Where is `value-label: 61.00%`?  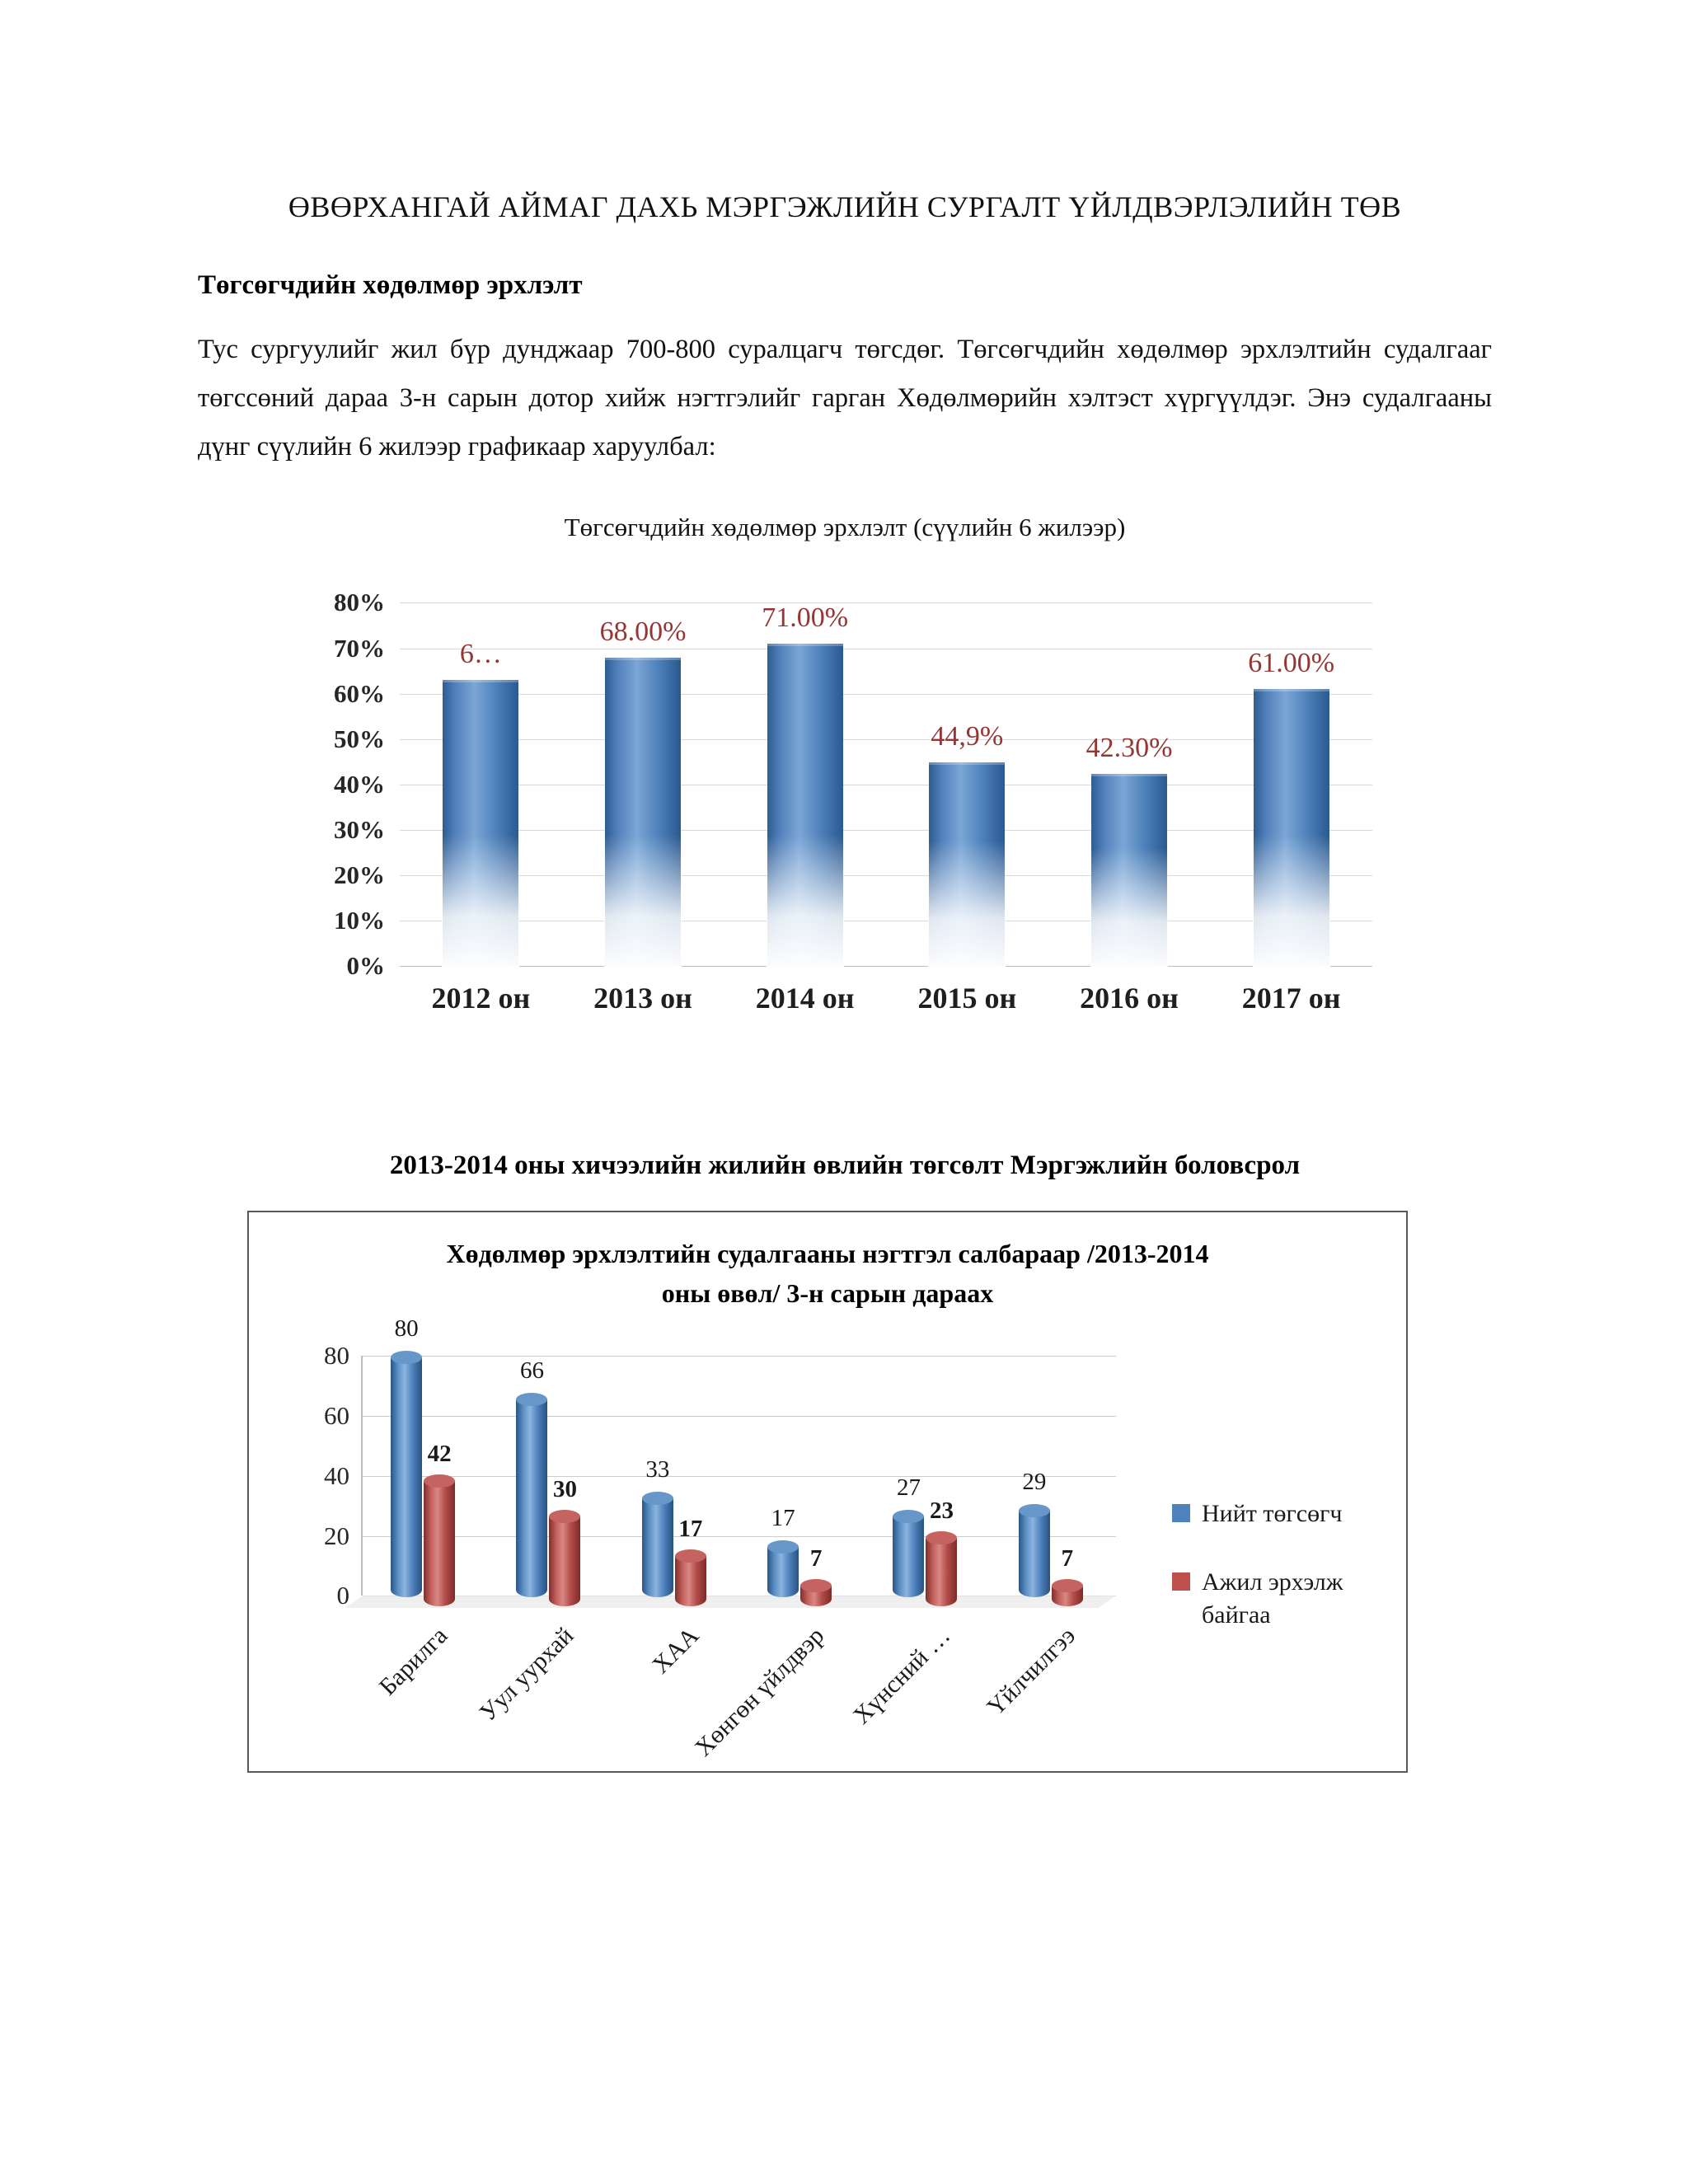 value-label: 61.00% is located at coordinates (1291, 663).